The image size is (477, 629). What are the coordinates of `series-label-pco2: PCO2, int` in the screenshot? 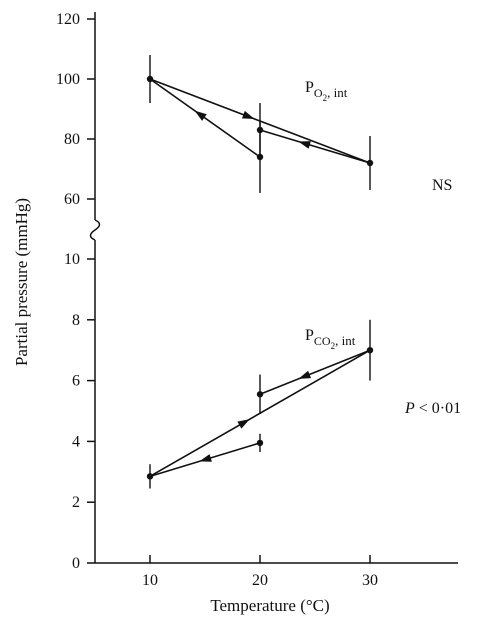 It's located at (330, 339).